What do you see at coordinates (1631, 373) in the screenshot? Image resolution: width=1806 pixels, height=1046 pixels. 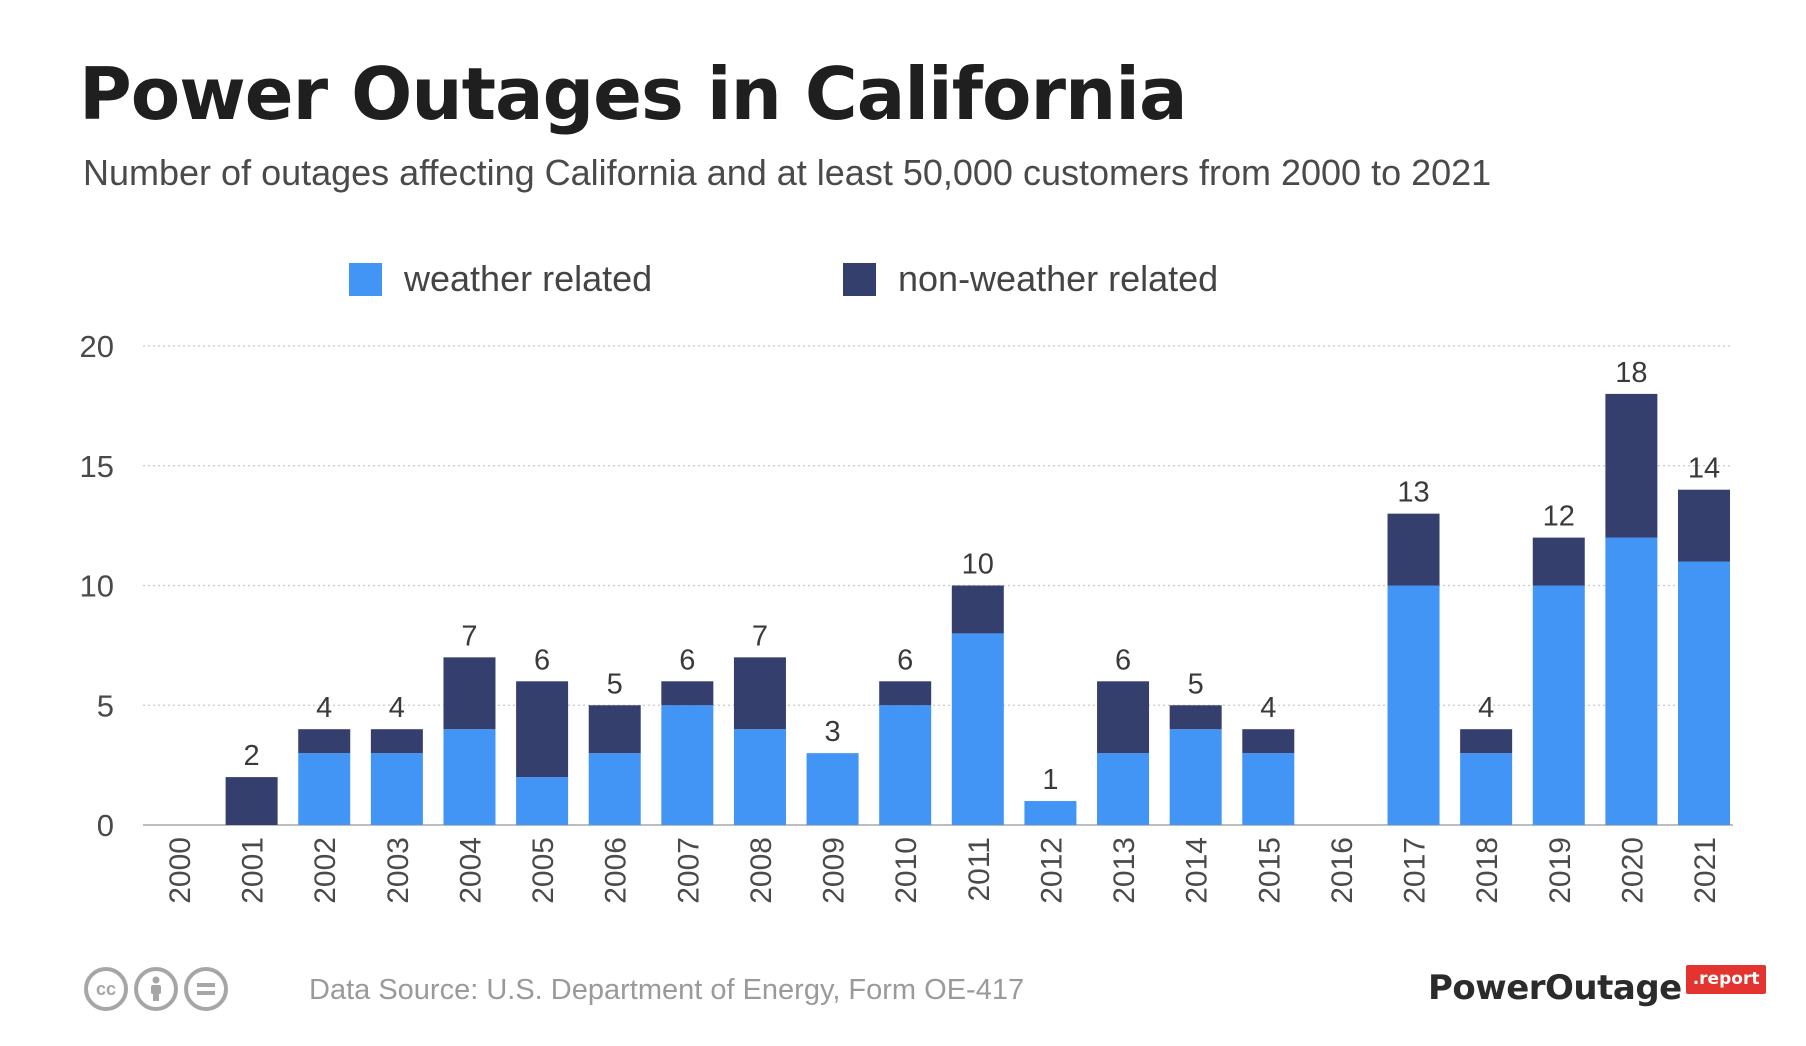 I see `total-label: 18` at bounding box center [1631, 373].